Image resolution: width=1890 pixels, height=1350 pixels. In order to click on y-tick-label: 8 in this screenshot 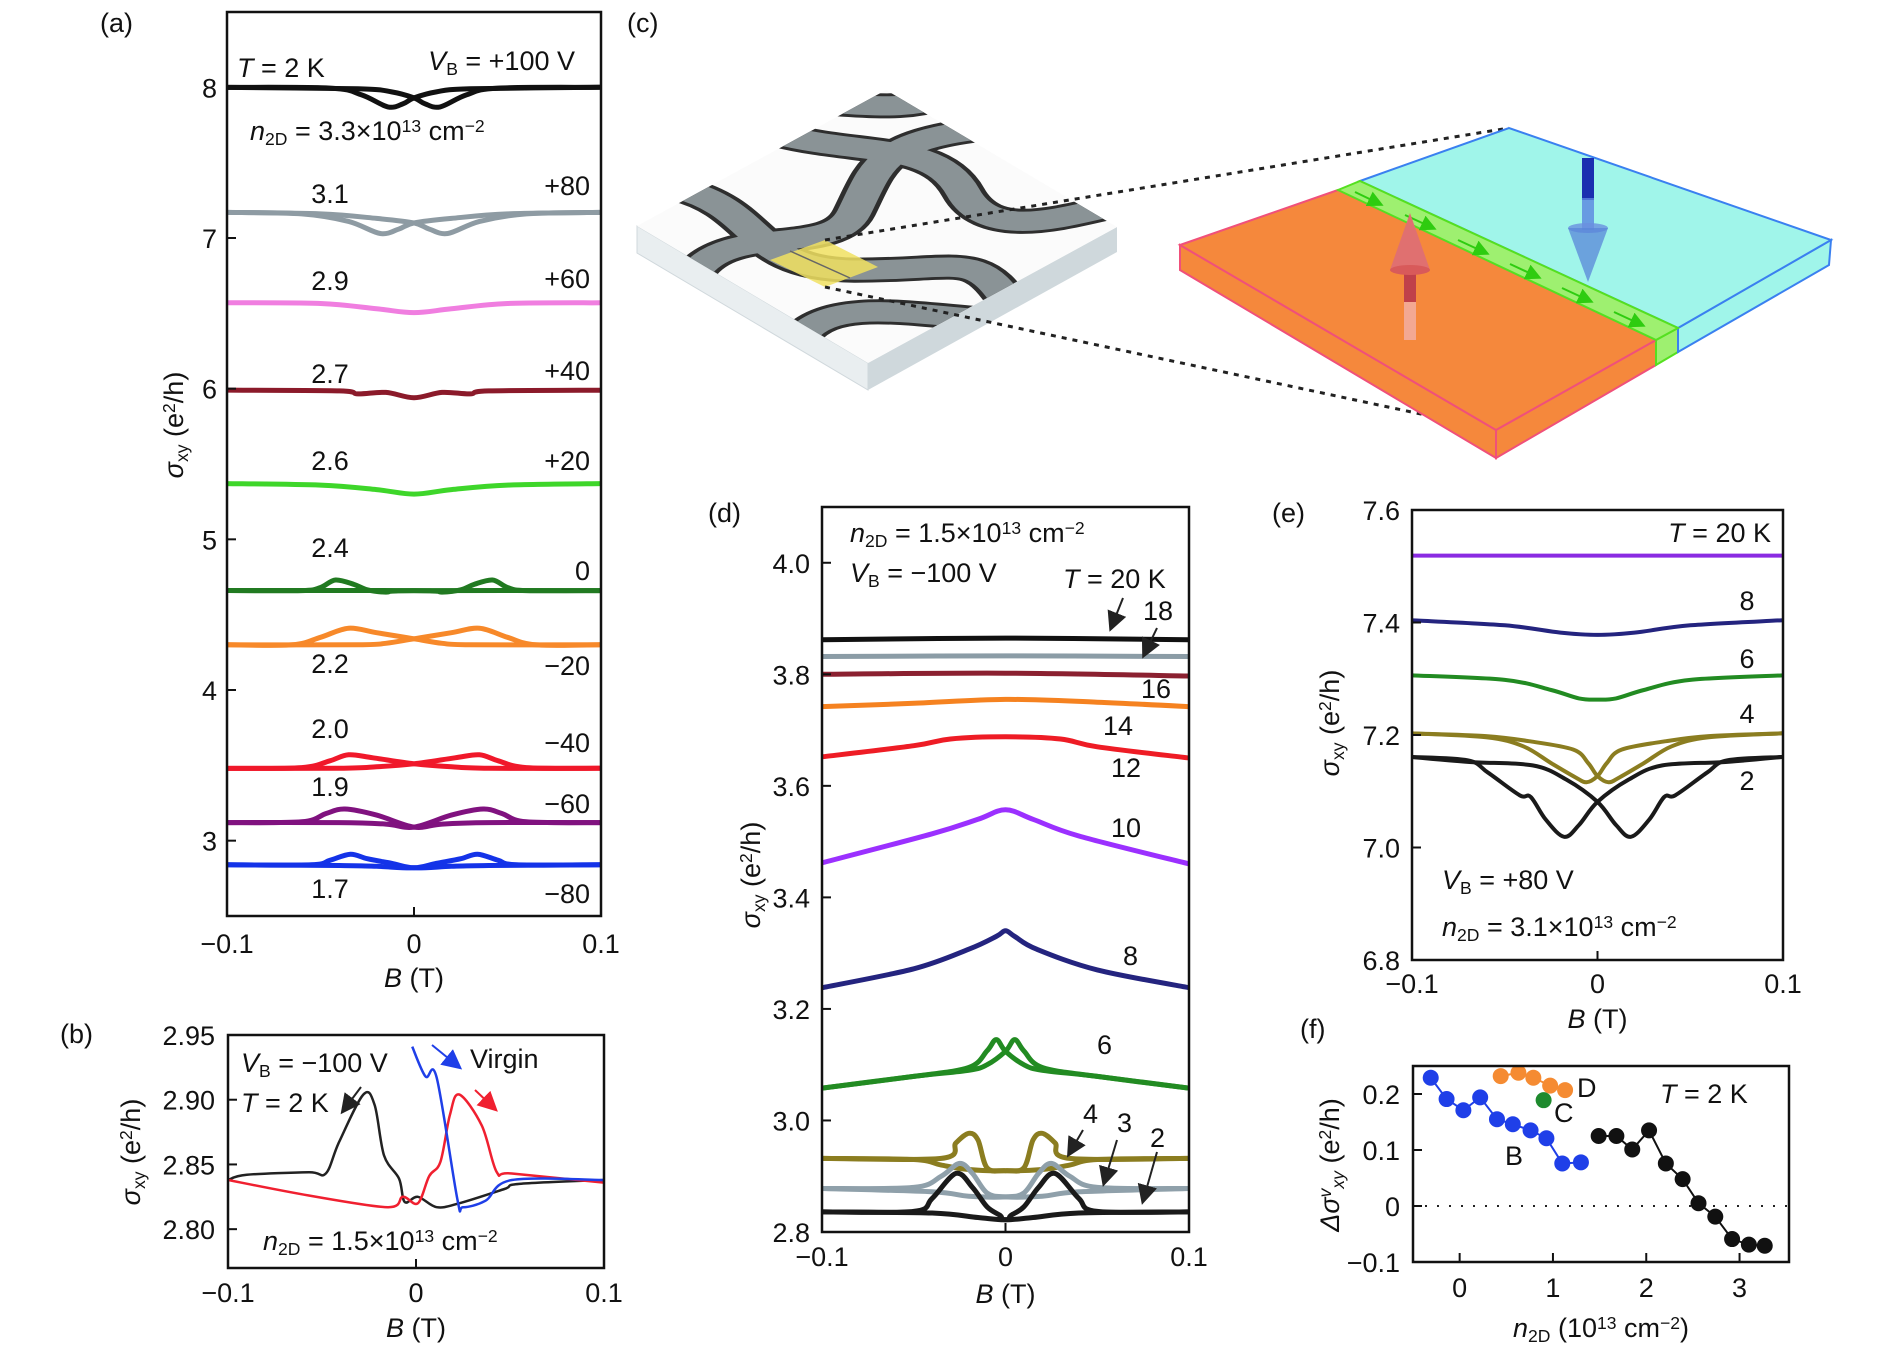, I will do `click(209, 88)`.